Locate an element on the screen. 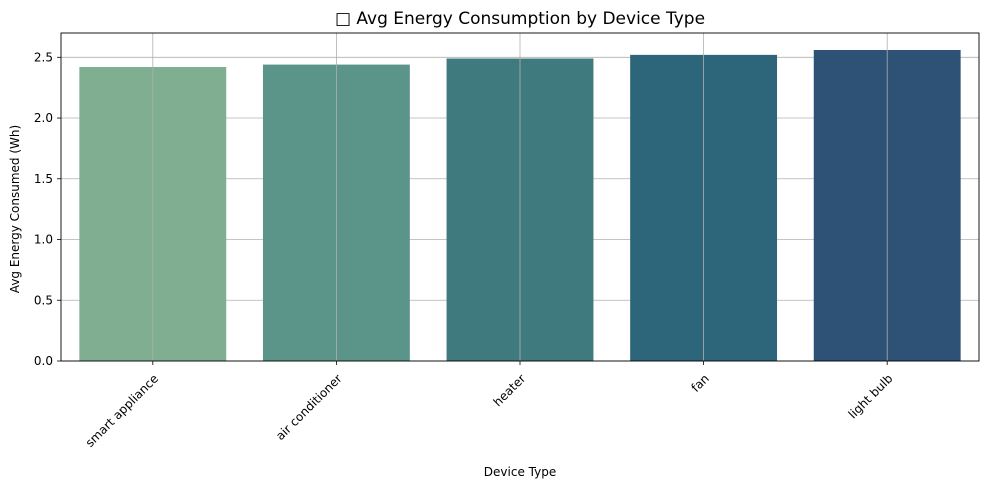  y-tick-label: 0.5 is located at coordinates (43, 300).